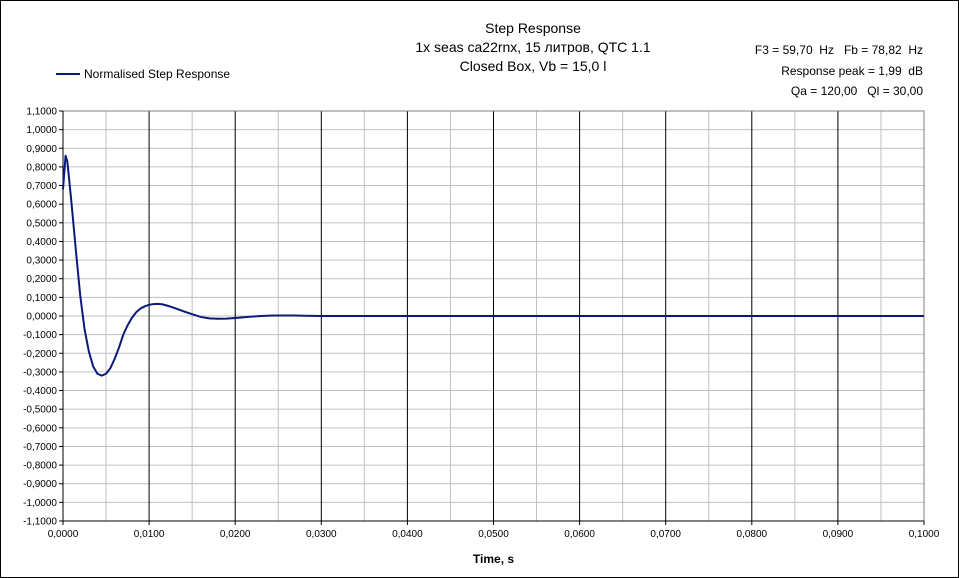 Image resolution: width=959 pixels, height=578 pixels. What do you see at coordinates (40, 466) in the screenshot?
I see `y-tick-label: -0,8000` at bounding box center [40, 466].